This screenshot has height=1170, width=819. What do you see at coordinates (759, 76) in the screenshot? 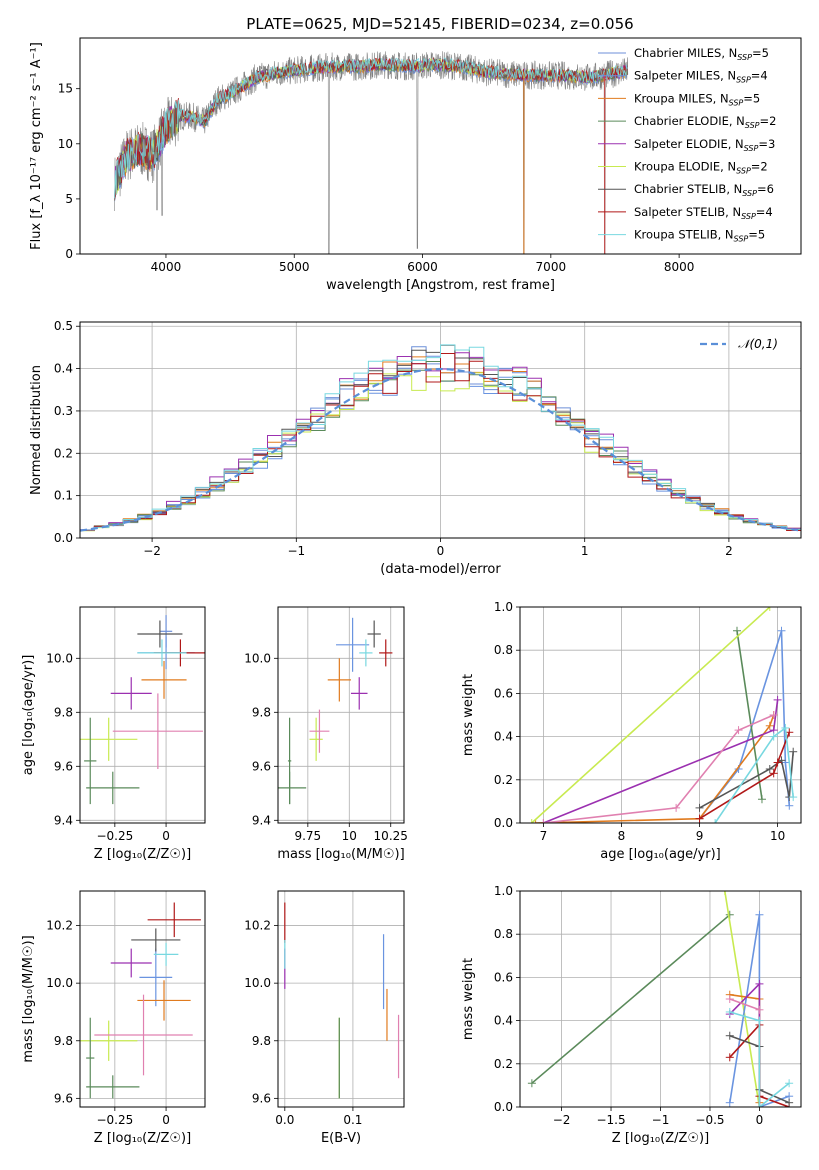
I see `legend-nssp: =4` at bounding box center [759, 76].